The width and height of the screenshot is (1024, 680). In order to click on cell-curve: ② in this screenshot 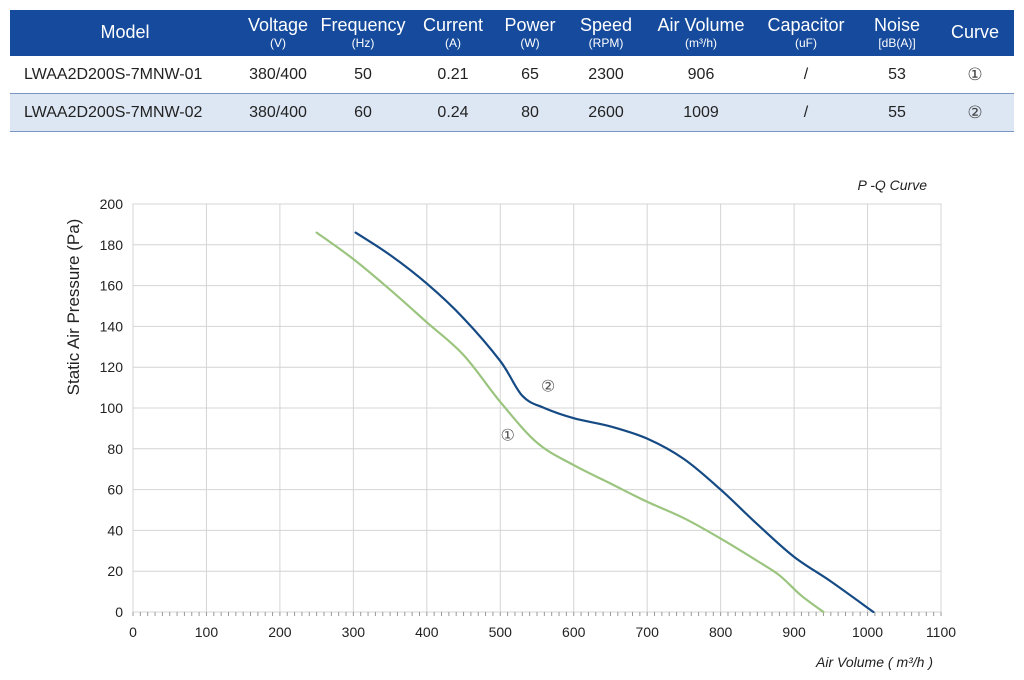, I will do `click(975, 112)`.